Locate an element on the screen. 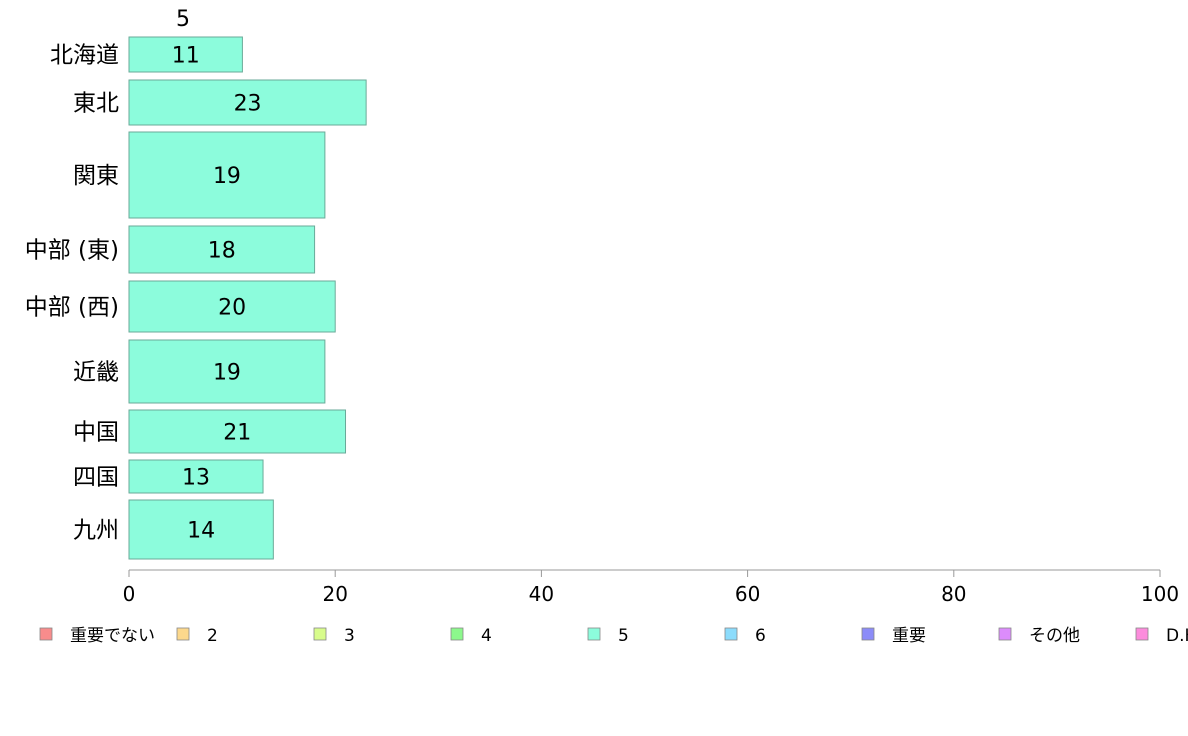 The width and height of the screenshot is (1188, 736). bar-value-label: 18 is located at coordinates (222, 251).